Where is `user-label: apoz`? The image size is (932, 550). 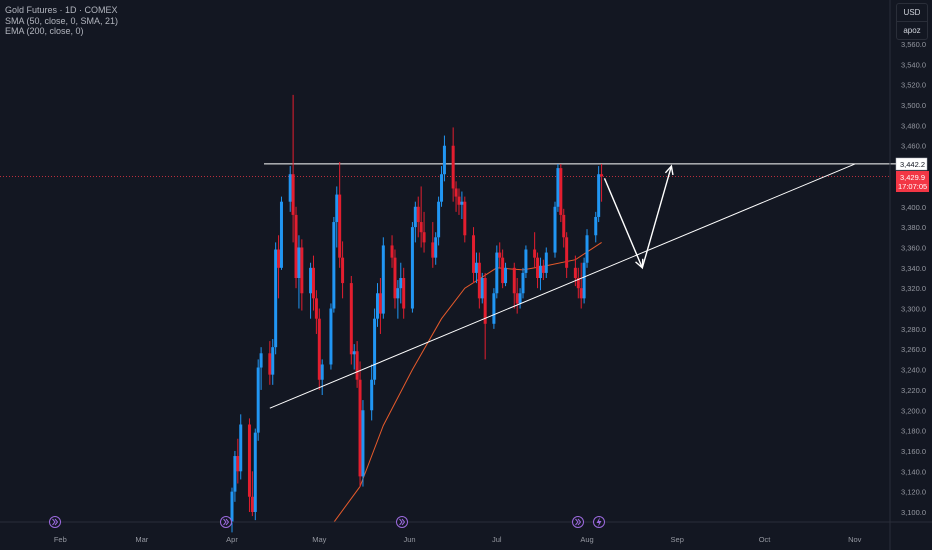 user-label: apoz is located at coordinates (912, 30).